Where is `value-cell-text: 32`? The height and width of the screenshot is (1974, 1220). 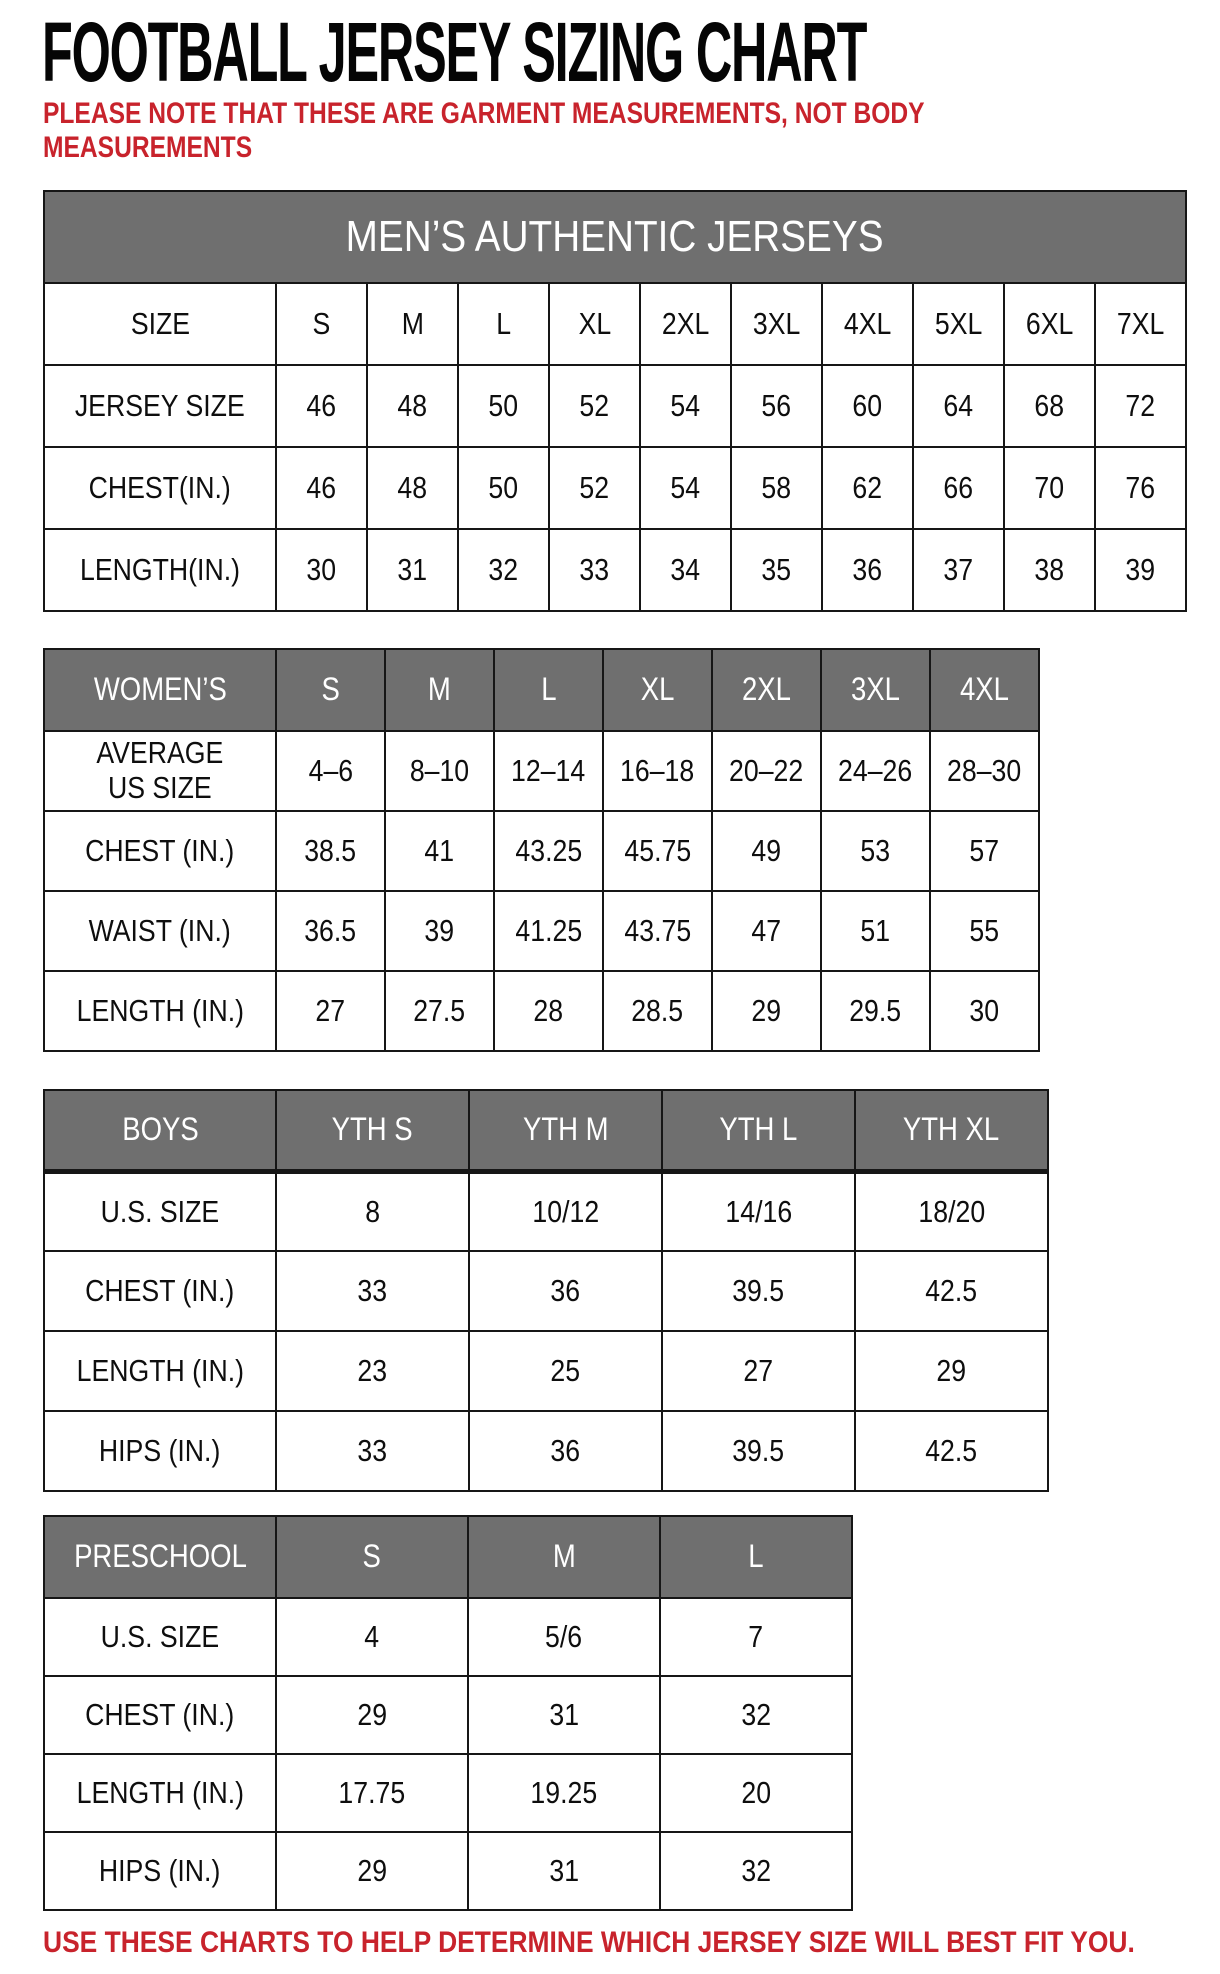 value-cell-text: 32 is located at coordinates (756, 1870).